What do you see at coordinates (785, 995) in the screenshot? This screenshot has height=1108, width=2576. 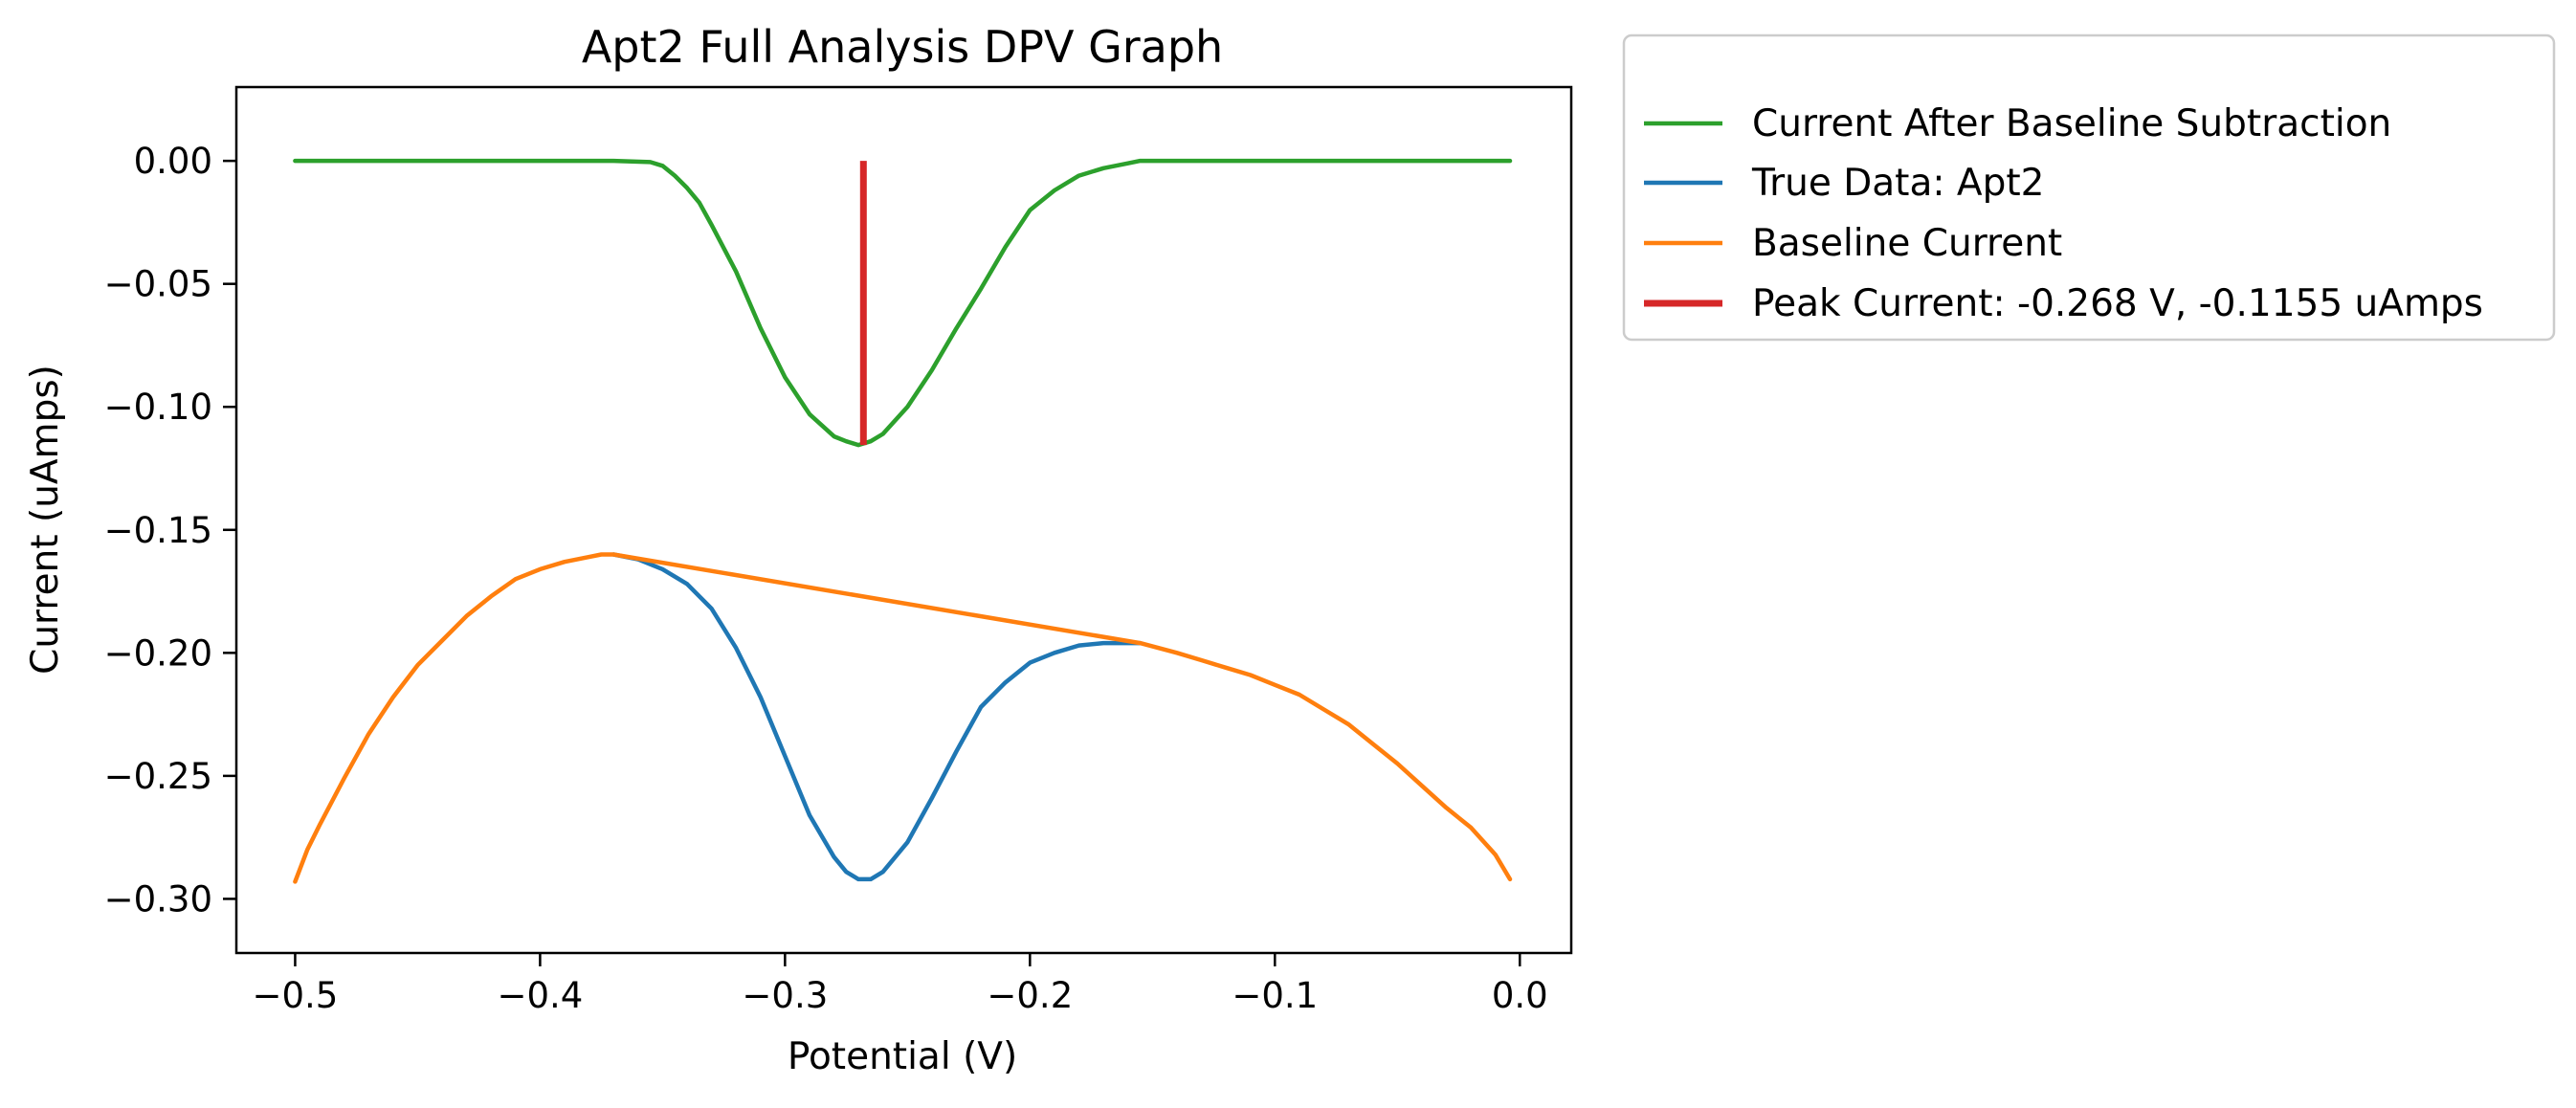 I see `x-tick-label: −0.3` at bounding box center [785, 995].